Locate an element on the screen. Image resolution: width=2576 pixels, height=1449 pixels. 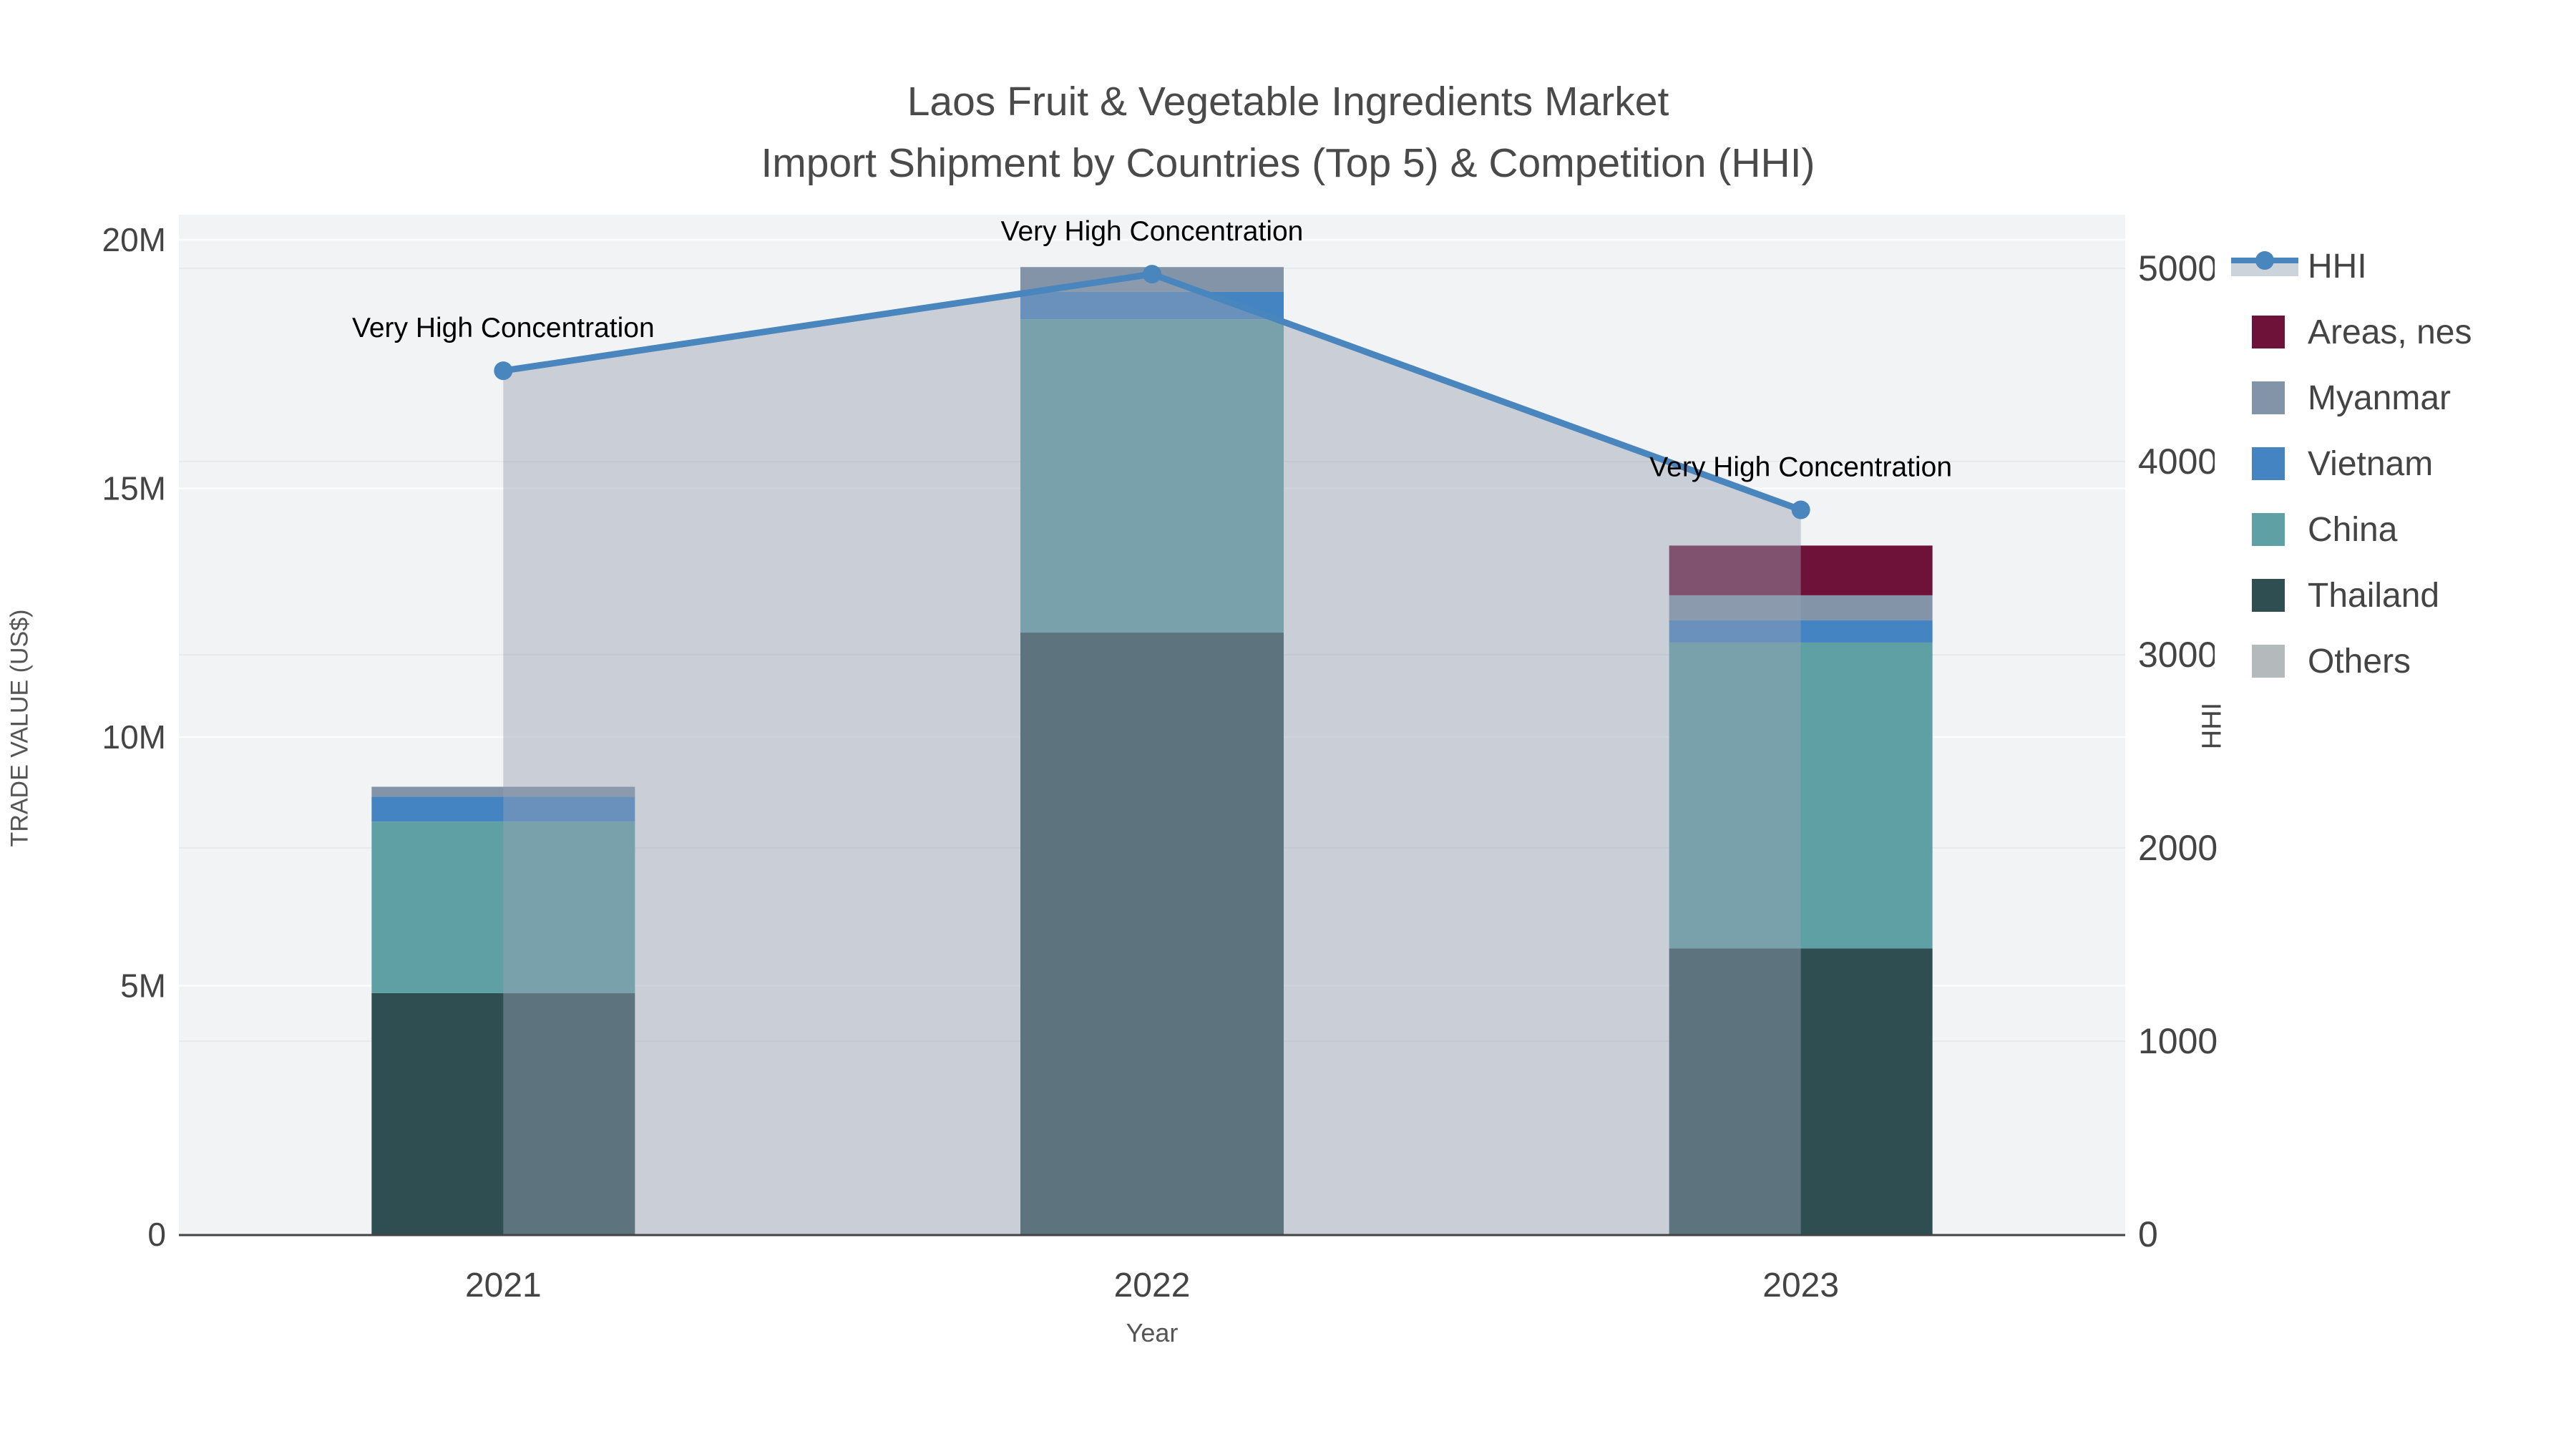
y-right-tick-4000: 4000 is located at coordinates (2178, 461).